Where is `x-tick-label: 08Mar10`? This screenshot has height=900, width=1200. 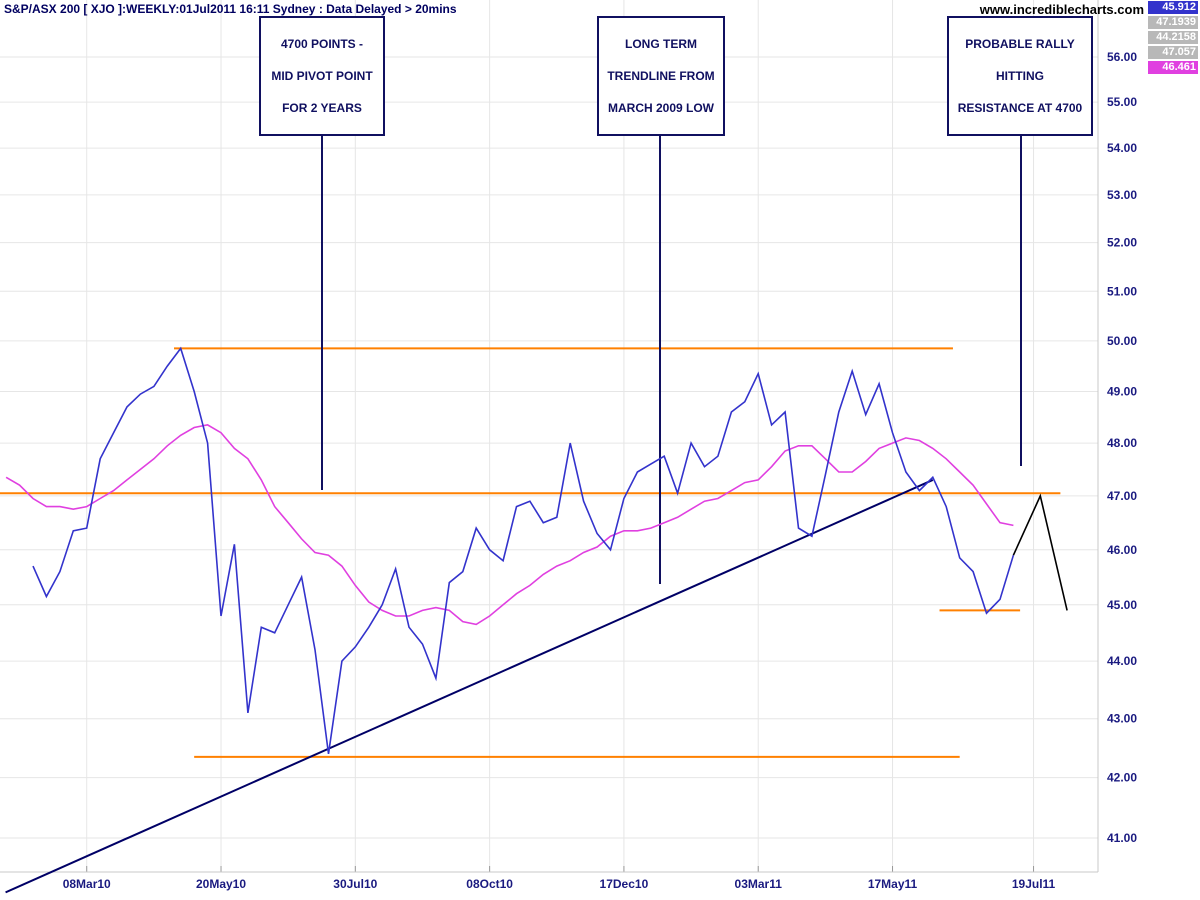
x-tick-label: 08Mar10 is located at coordinates (87, 884).